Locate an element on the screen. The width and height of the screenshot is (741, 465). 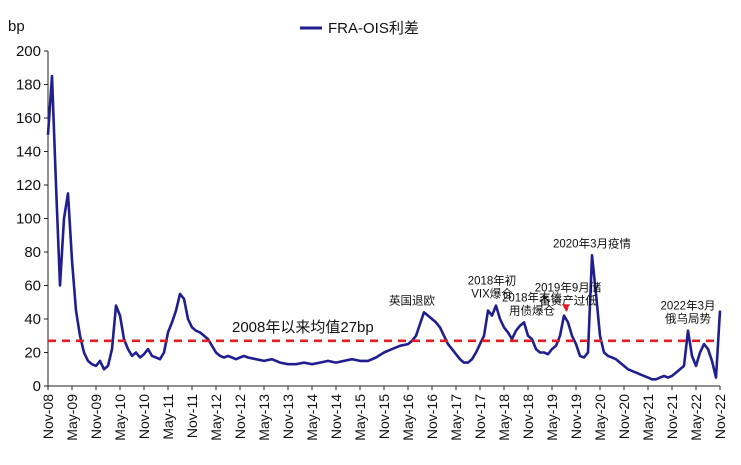
x-tick-label: Nov-12 is located at coordinates (240, 416).